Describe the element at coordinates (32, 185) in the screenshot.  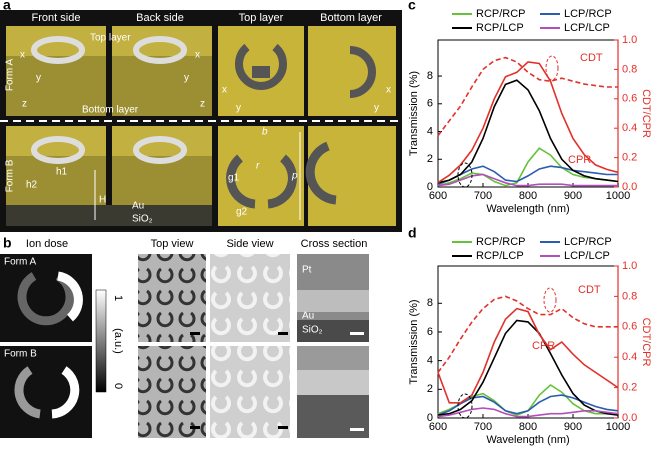
I see `dimension-label: h2` at that location.